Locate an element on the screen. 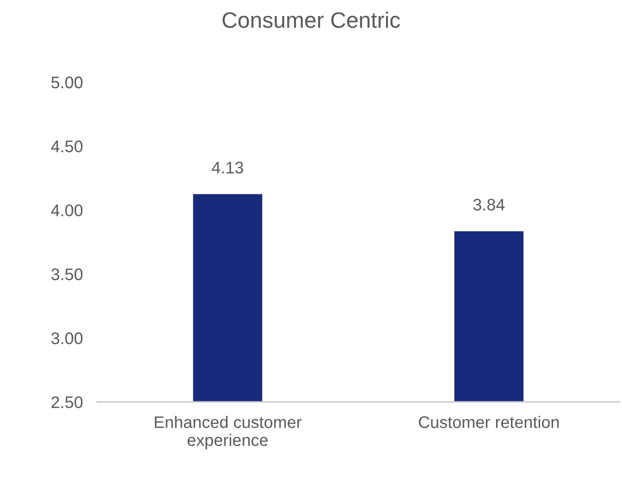 Image resolution: width=622 pixels, height=489 pixels. y-tick-label: 4.00 is located at coordinates (66, 210).